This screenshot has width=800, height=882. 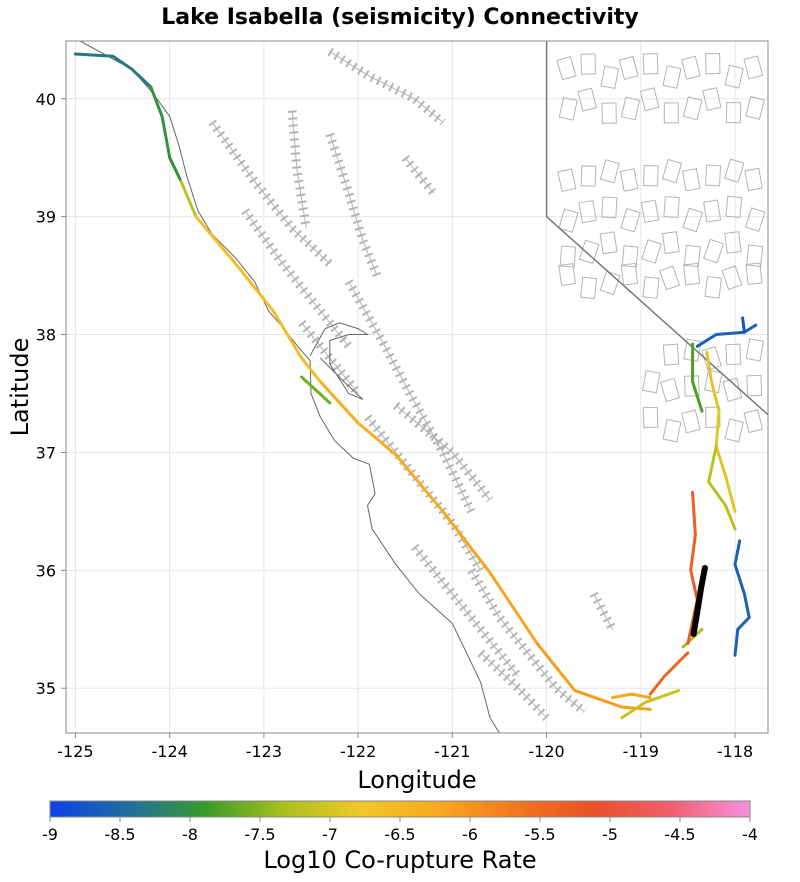 What do you see at coordinates (50, 834) in the screenshot?
I see `colorbar-tick-label: -9` at bounding box center [50, 834].